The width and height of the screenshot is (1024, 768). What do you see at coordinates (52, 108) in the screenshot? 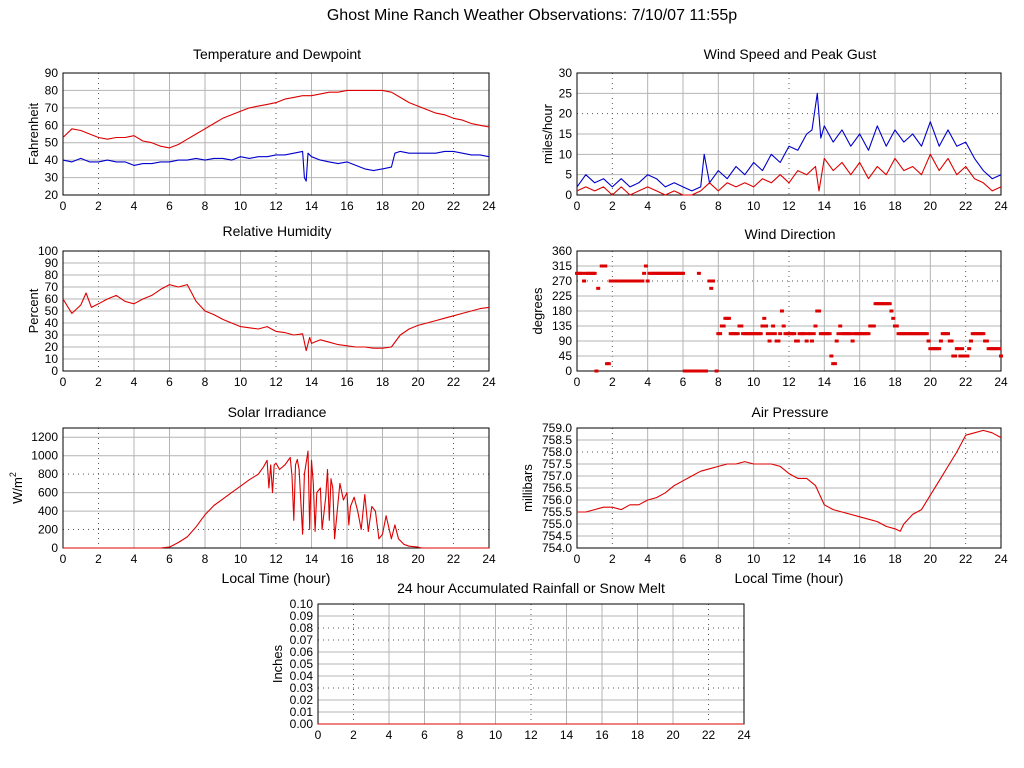
I see `temperature-ytick-label: 70` at bounding box center [52, 108].